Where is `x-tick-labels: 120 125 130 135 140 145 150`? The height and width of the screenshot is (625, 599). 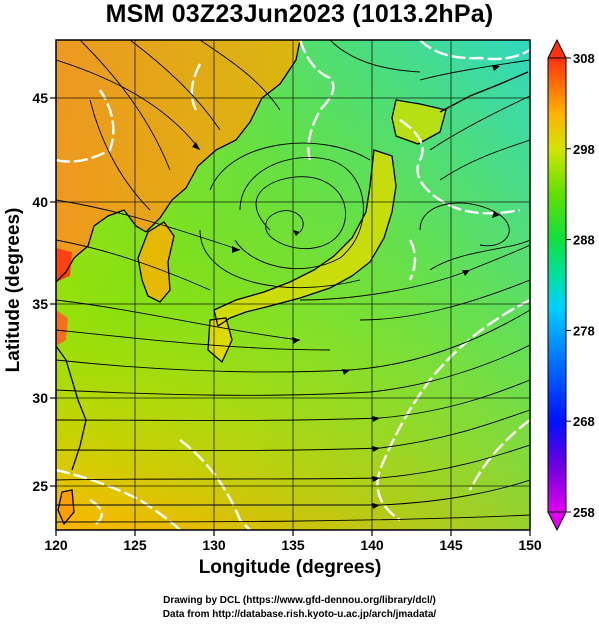
x-tick-labels: 120 125 130 135 140 145 150 is located at coordinates (293, 545).